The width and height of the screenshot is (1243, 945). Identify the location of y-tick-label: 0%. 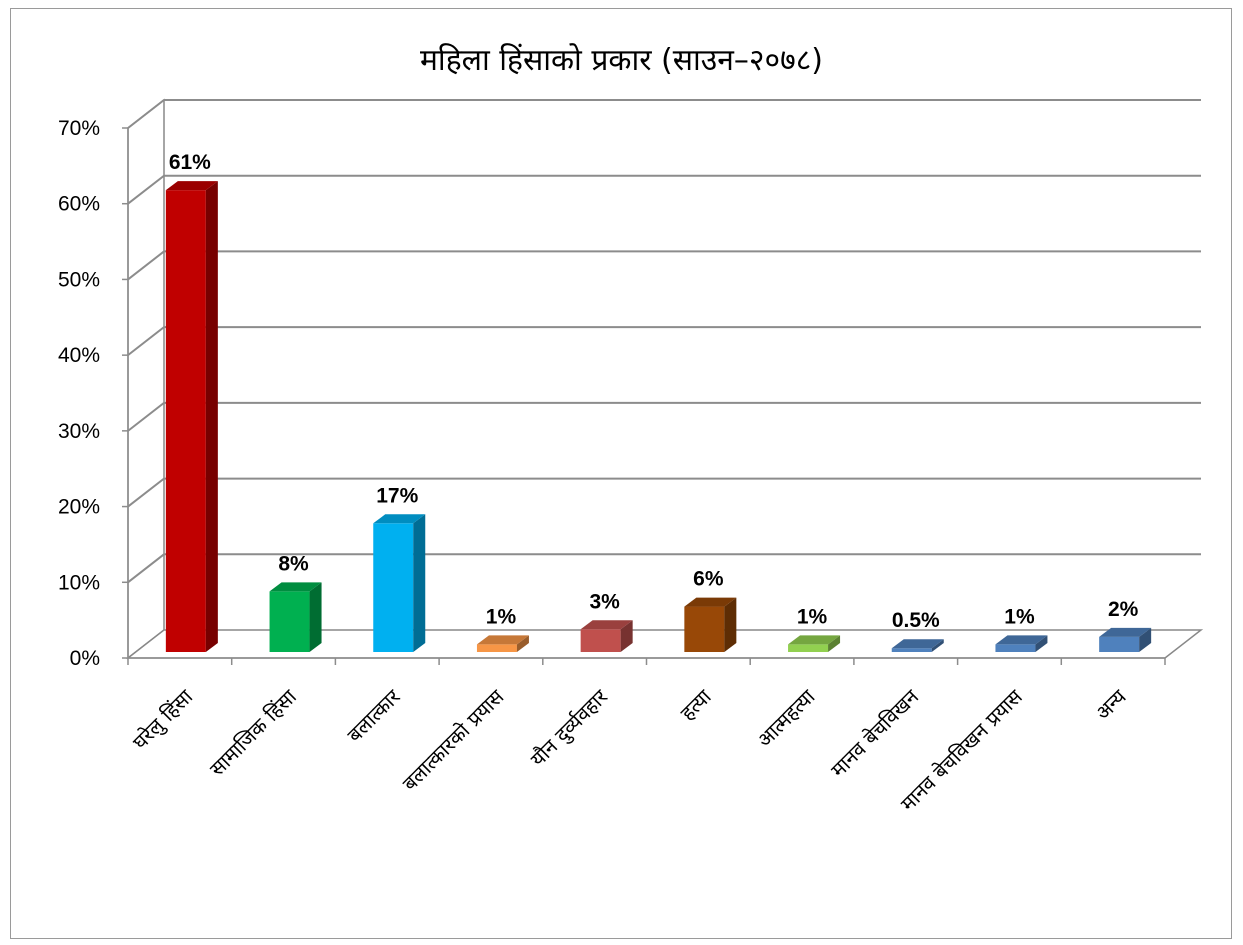
(85, 658).